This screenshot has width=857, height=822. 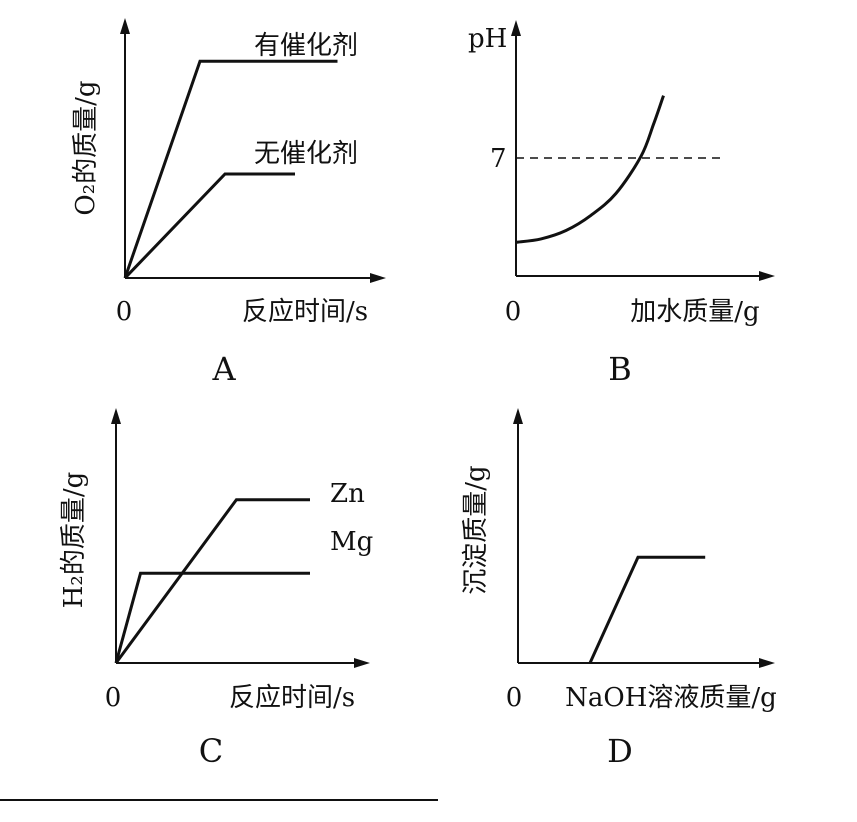 I want to click on panel-b-ytick-label-7: 7, so click(x=498, y=159).